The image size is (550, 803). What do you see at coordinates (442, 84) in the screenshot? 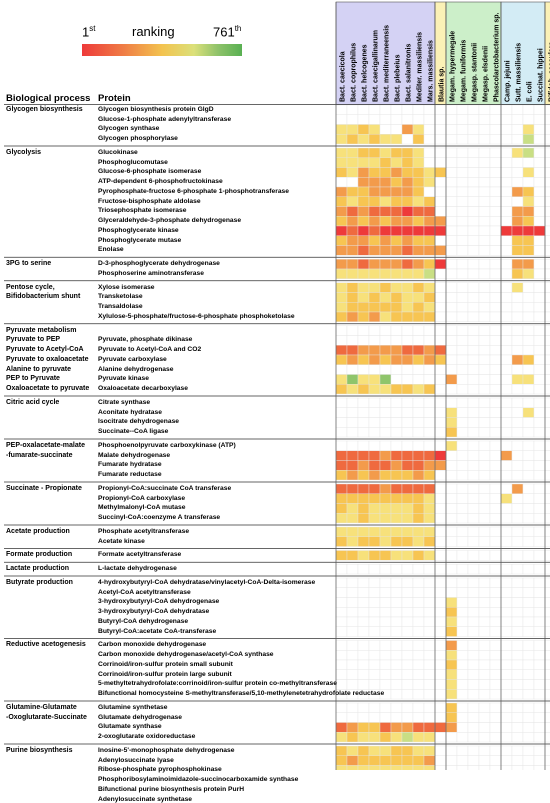
I see `organism-label: Blautia sp.` at bounding box center [442, 84].